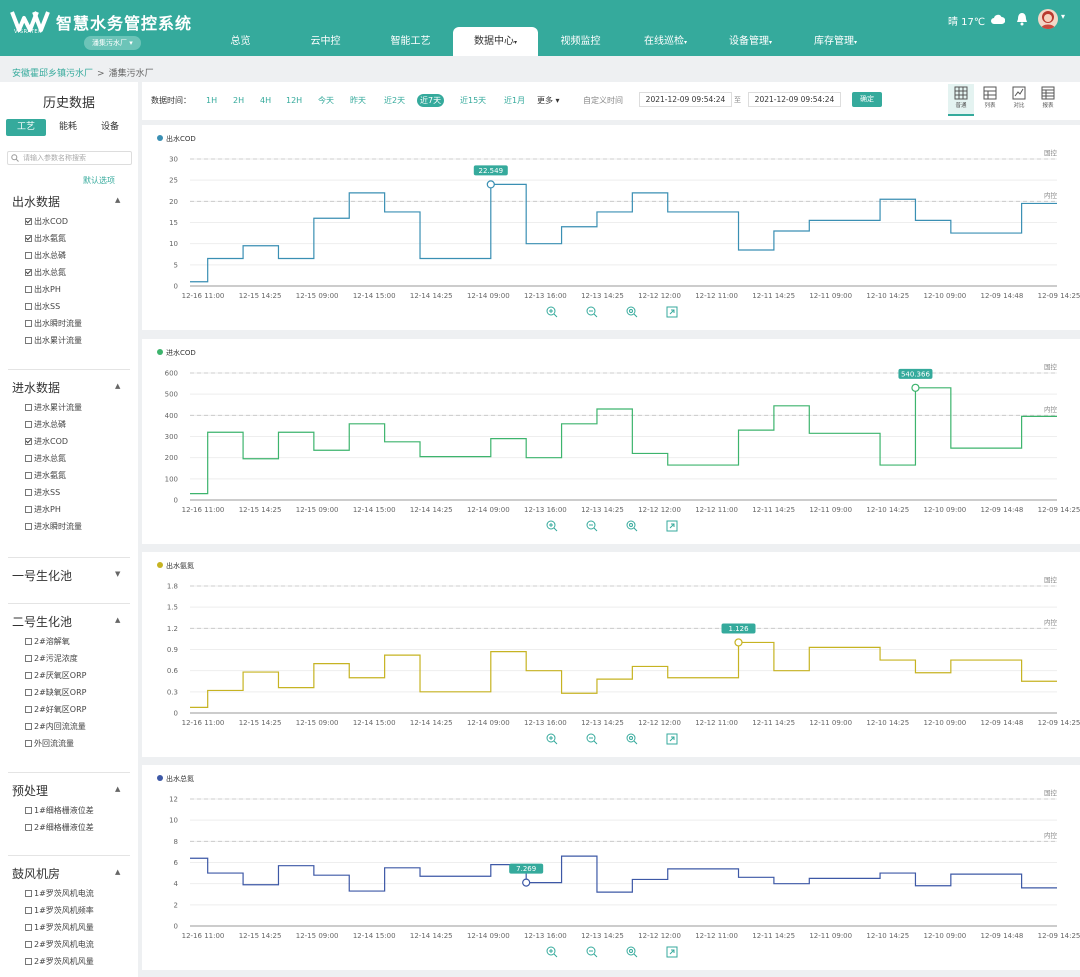 This screenshot has width=1080, height=977. I want to click on checkbox-item: 进水瞬时流量, so click(53, 527).